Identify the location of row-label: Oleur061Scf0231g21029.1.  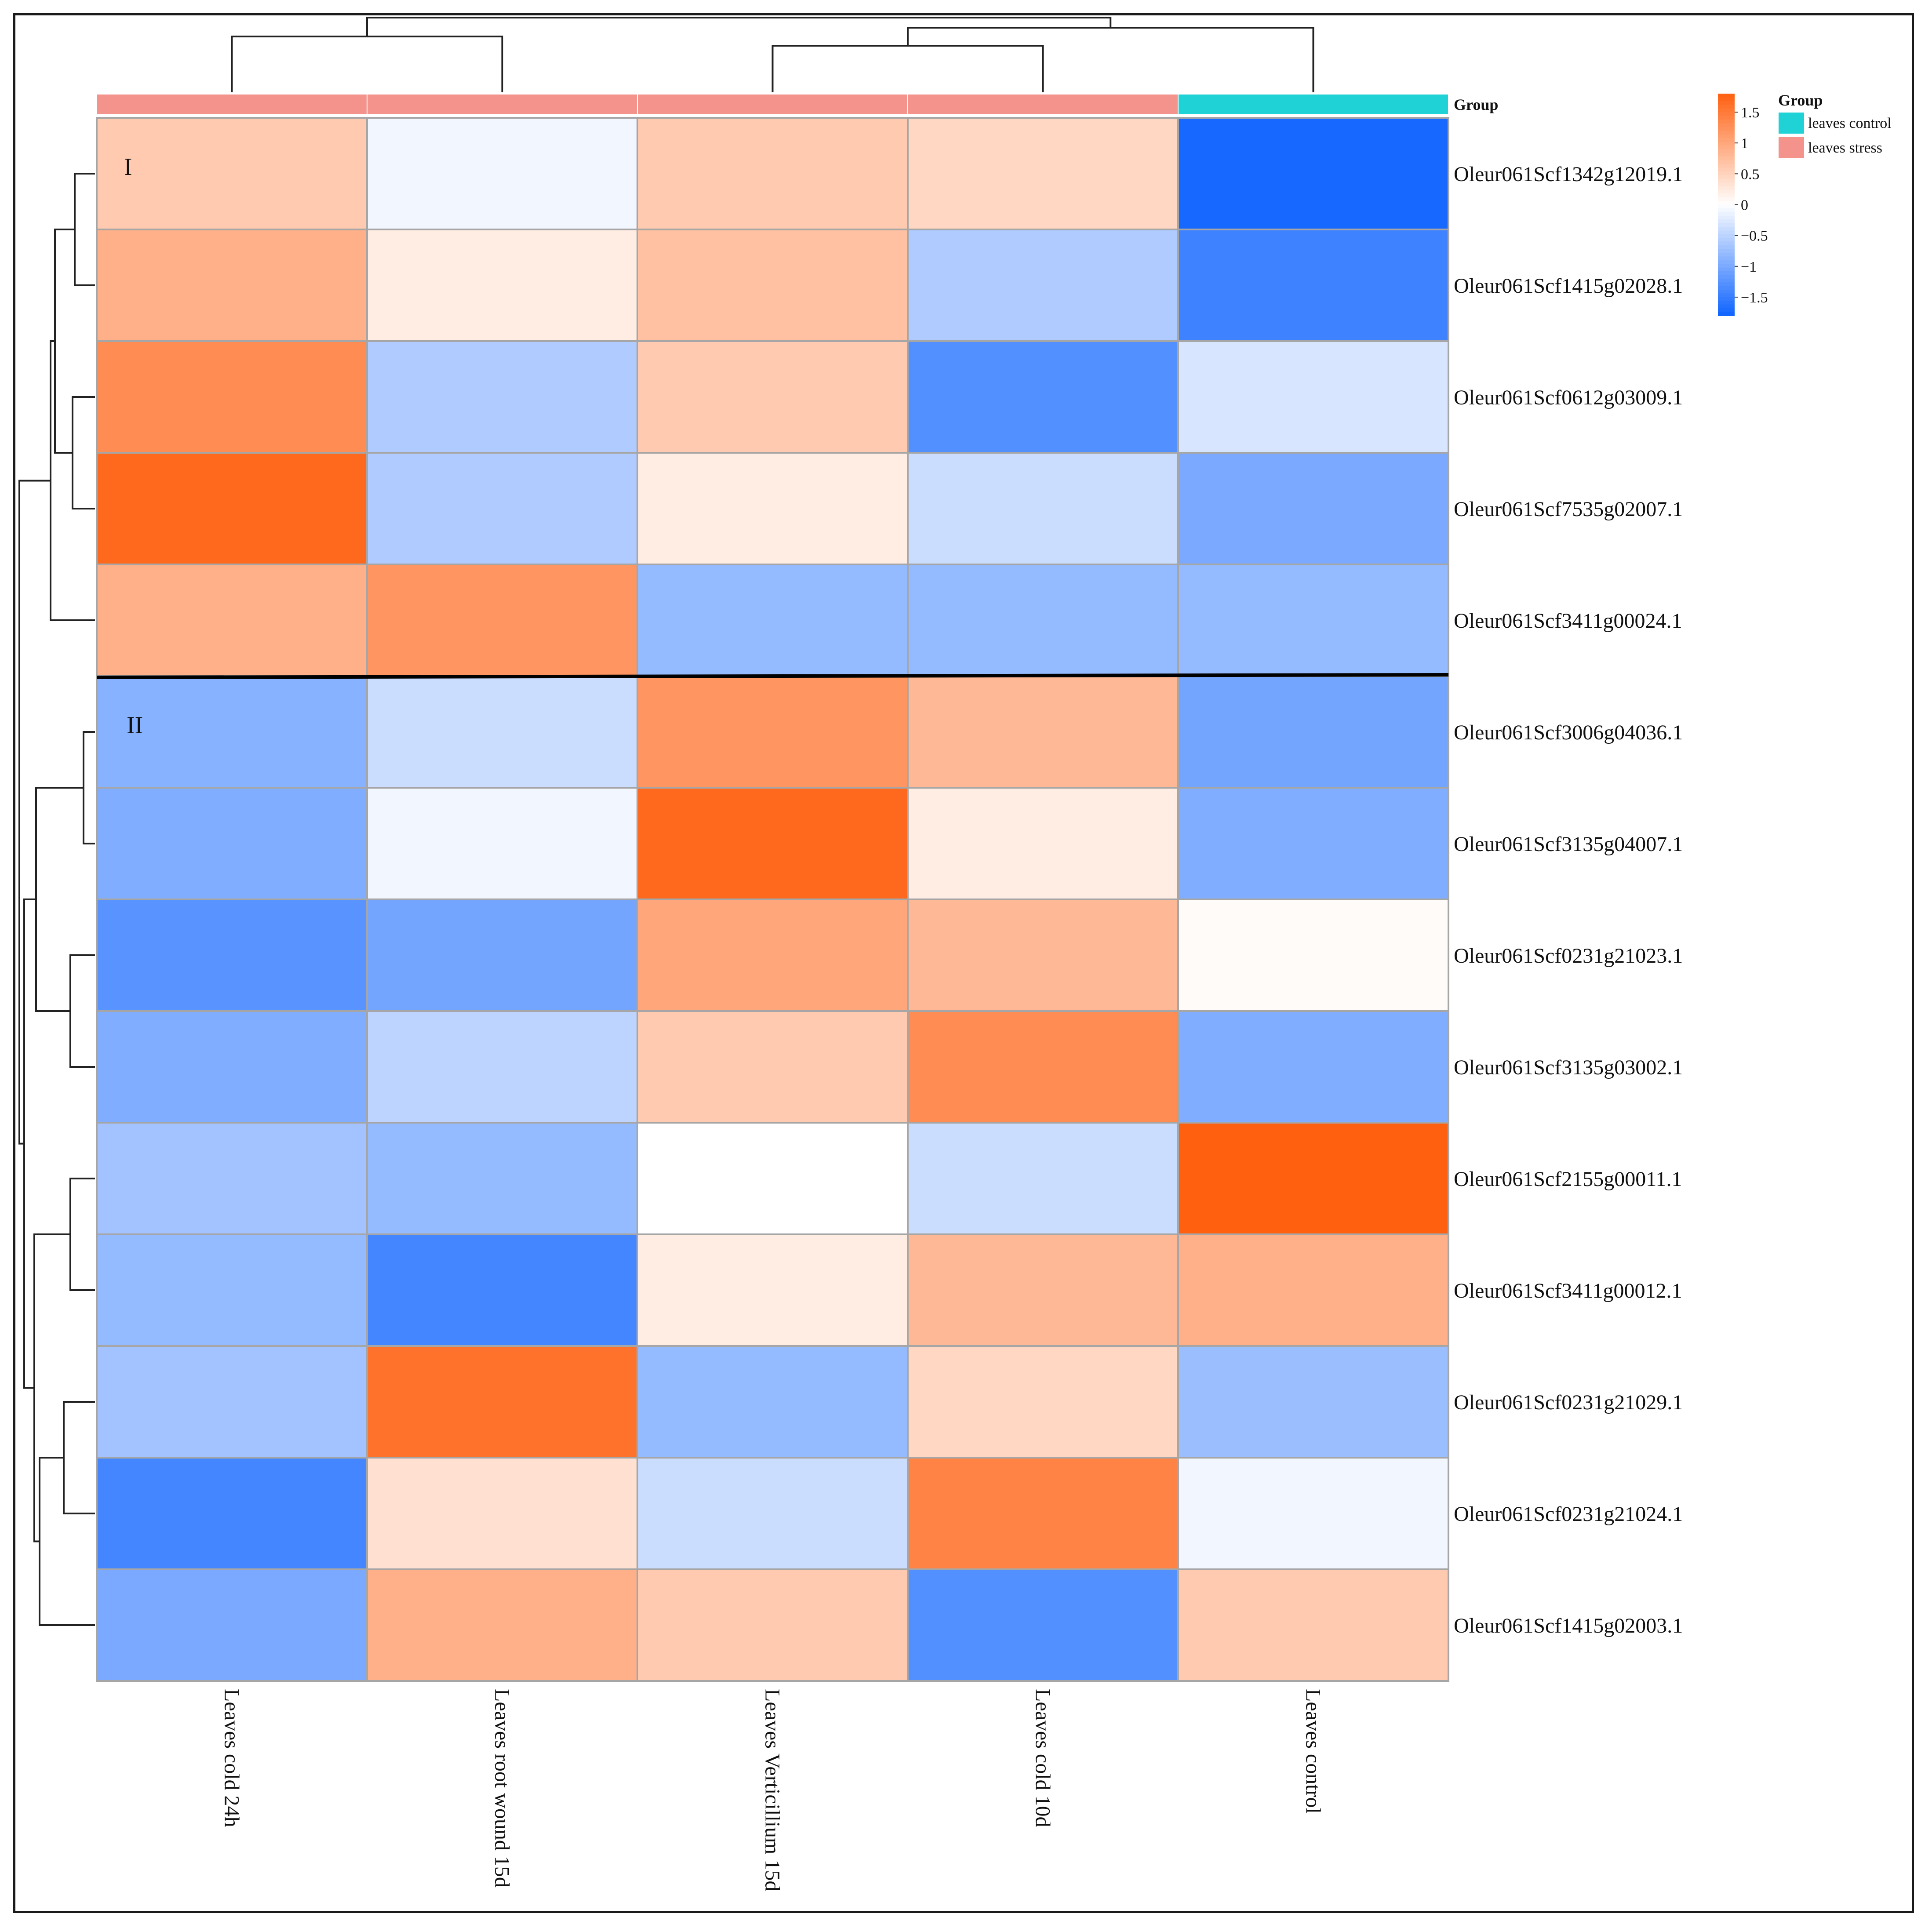
(1568, 1402).